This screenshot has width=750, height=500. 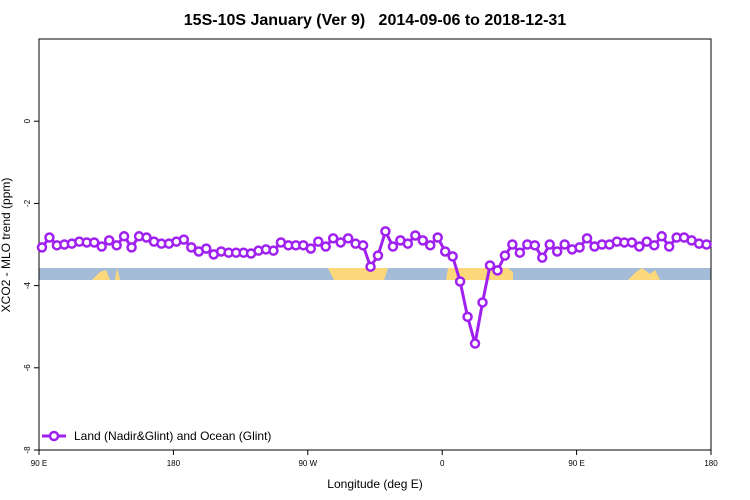 I want to click on y-tick-label: 0, so click(x=27, y=120).